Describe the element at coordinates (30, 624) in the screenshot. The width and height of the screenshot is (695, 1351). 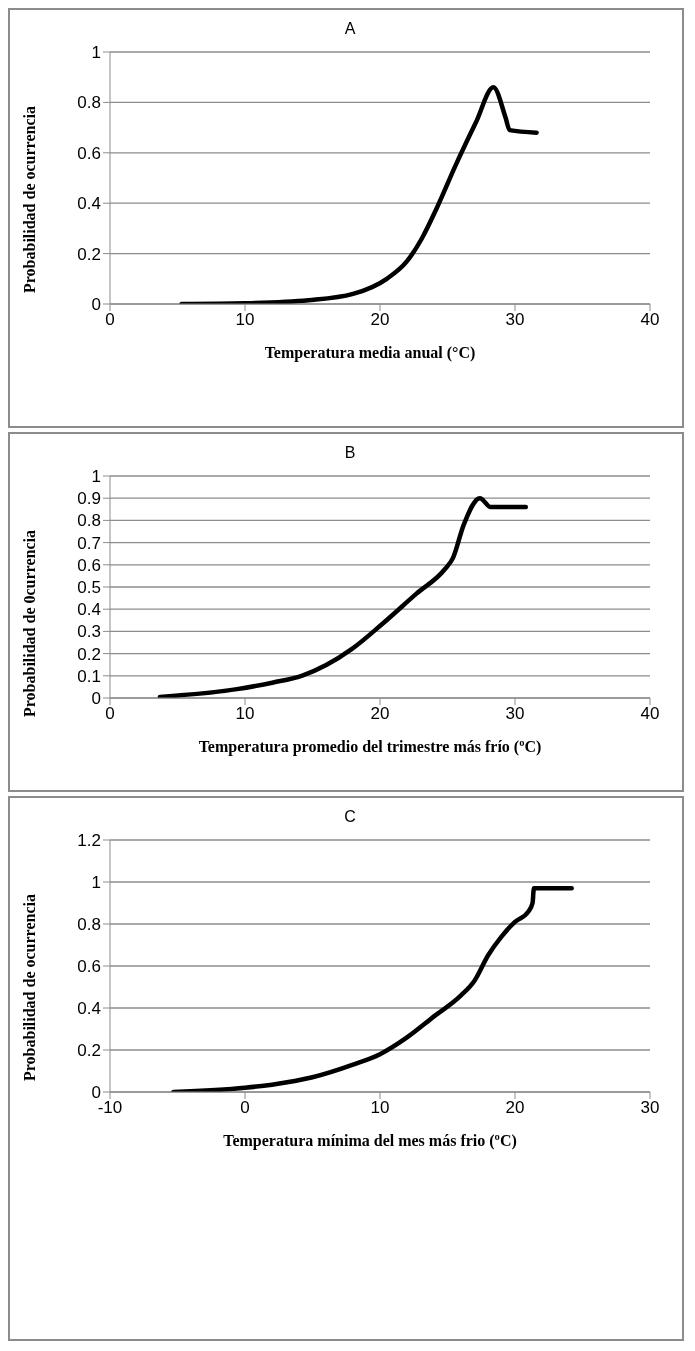
I see `y-axis-title: Probabilidad de 0currencia` at that location.